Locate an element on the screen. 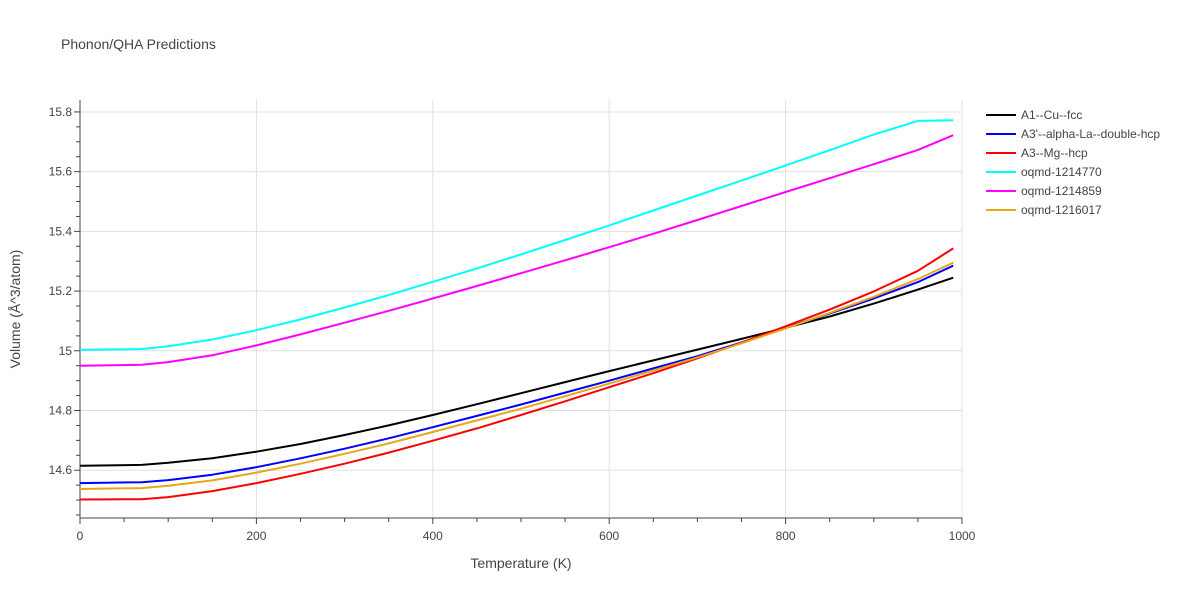 This screenshot has height=600, width=1200. legend-label: oqmd-1214770 is located at coordinates (1061, 172).